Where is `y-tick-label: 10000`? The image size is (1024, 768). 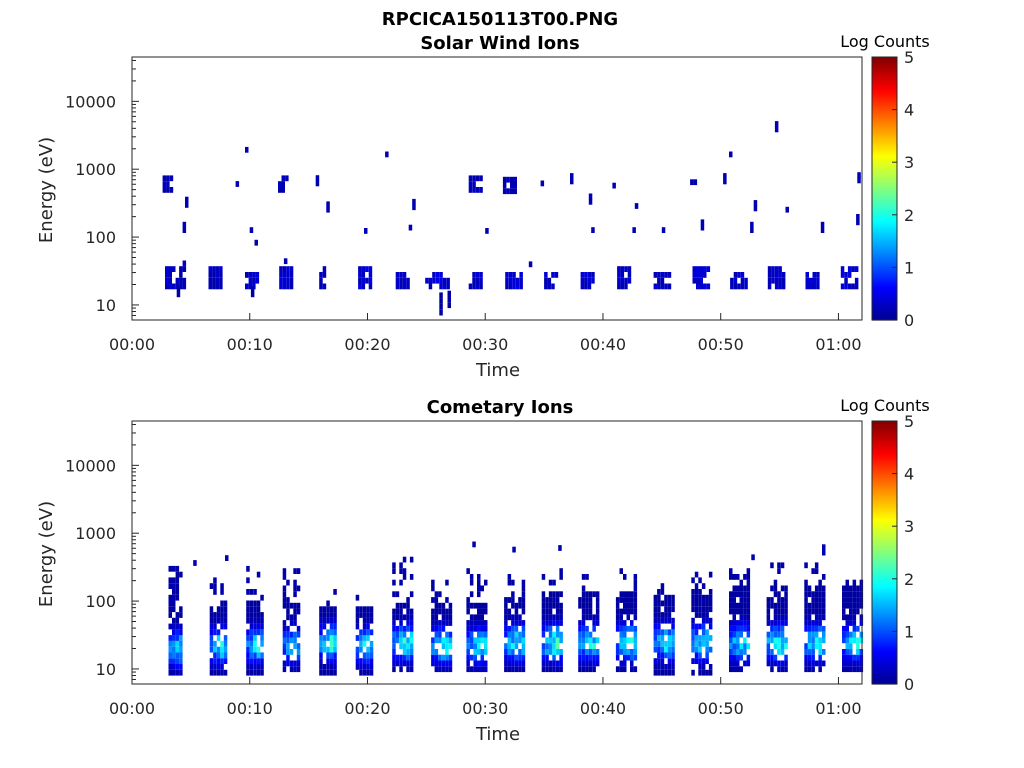 y-tick-label: 10000 is located at coordinates (90, 101).